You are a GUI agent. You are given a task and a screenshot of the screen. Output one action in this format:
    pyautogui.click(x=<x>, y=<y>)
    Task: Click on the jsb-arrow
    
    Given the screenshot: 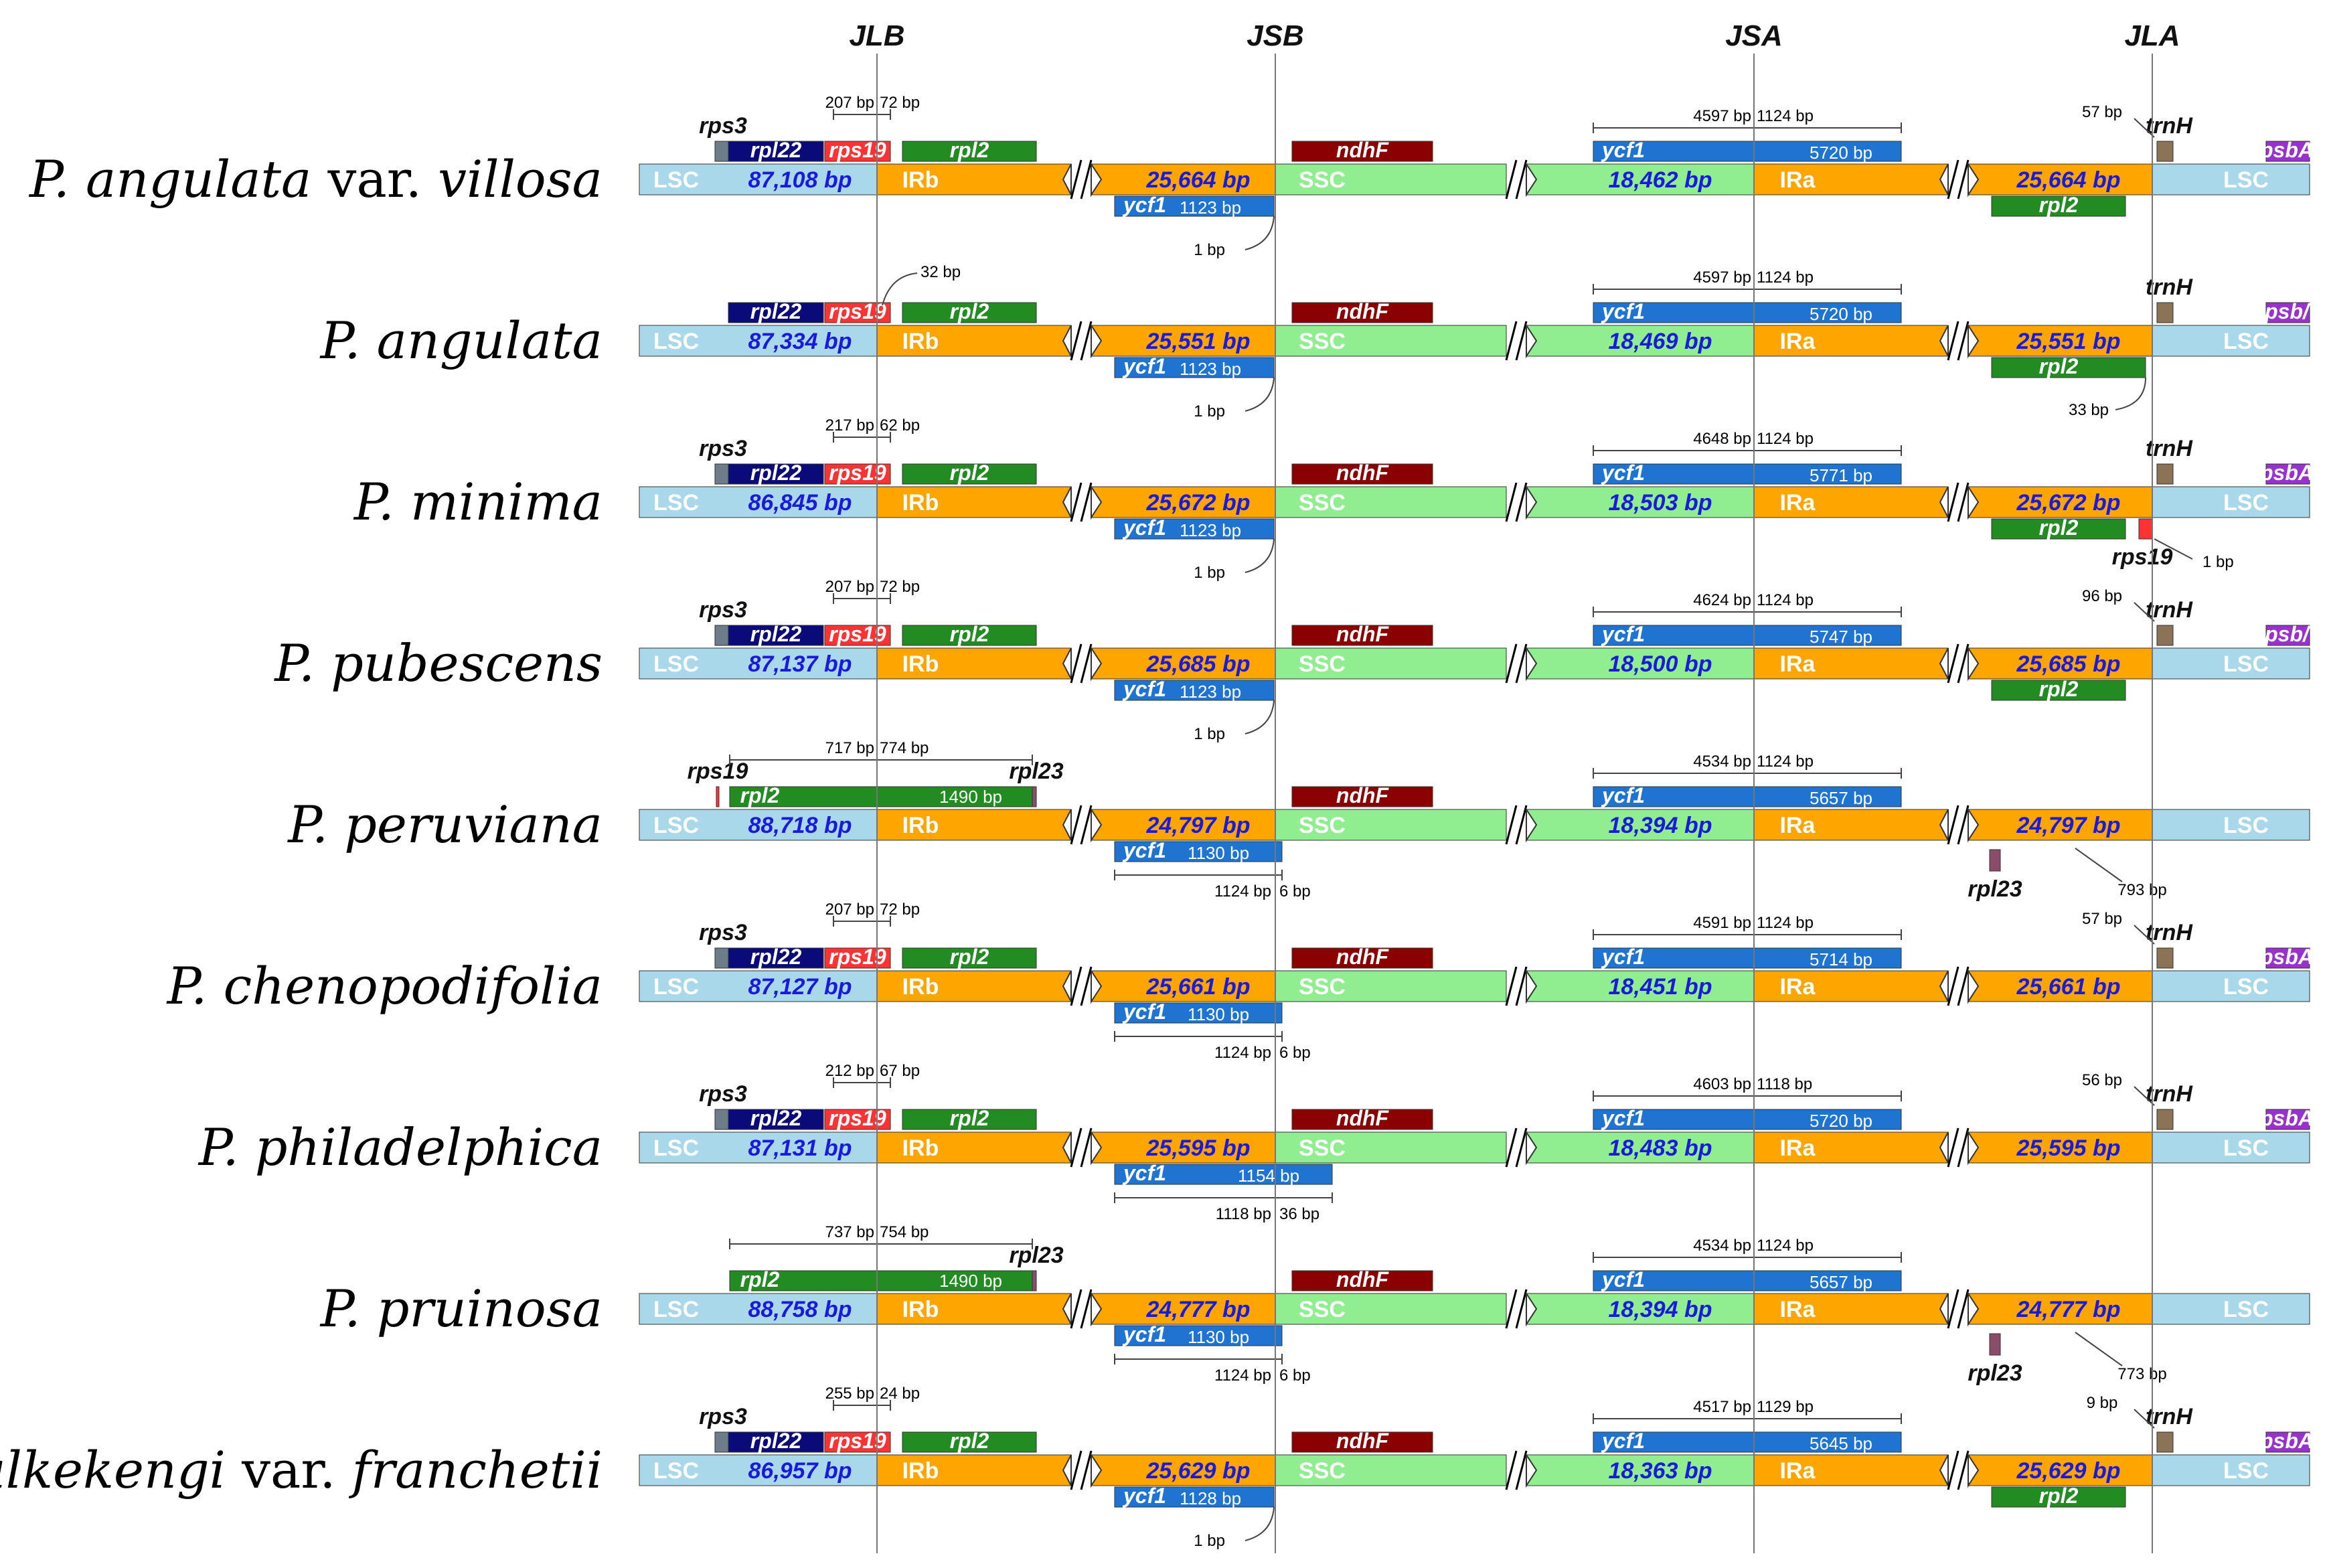 What is the action you would take?
    pyautogui.click(x=1260, y=233)
    